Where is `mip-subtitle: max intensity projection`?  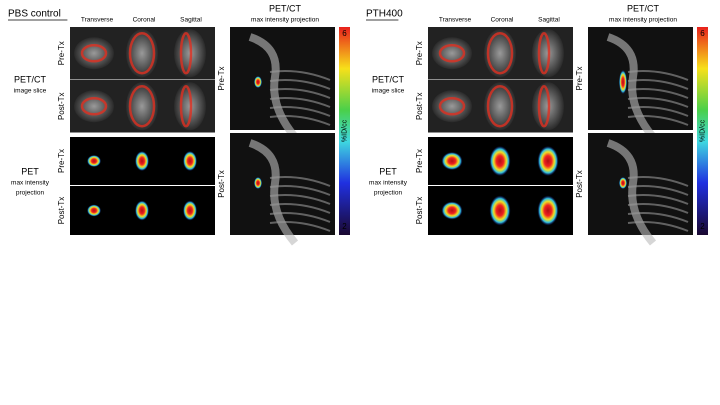 mip-subtitle: max intensity projection is located at coordinates (285, 20).